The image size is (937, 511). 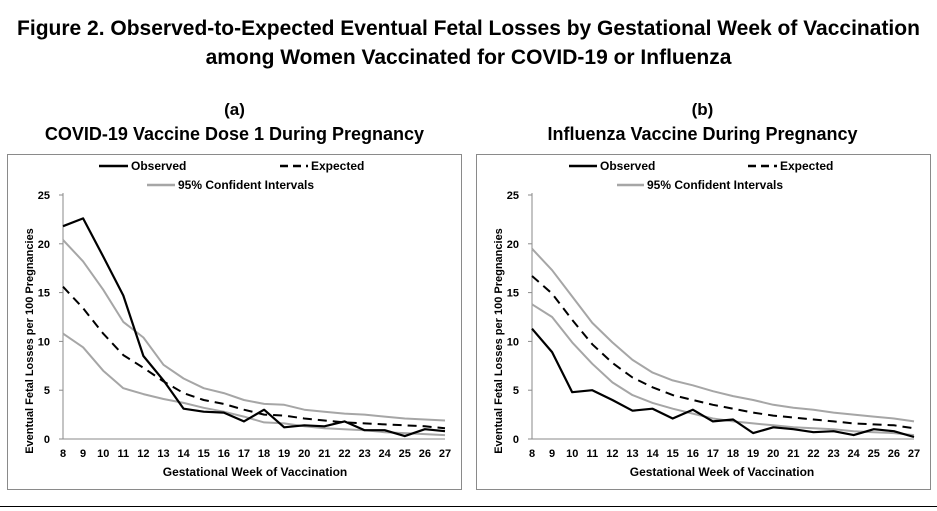 I want to click on chart-b-series-ci-2-line, so click(x=723, y=335).